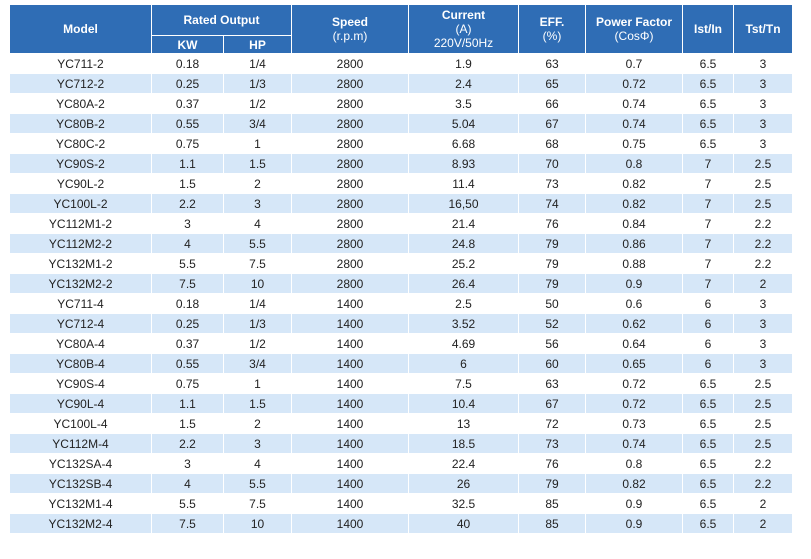  Describe the element at coordinates (80, 383) in the screenshot. I see `cell-model: YC90S-4` at that location.